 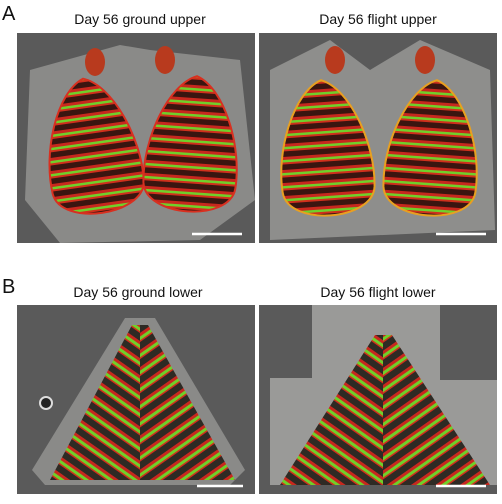 What do you see at coordinates (138, 292) in the screenshot?
I see `image-title: Day 56 ground lower` at bounding box center [138, 292].